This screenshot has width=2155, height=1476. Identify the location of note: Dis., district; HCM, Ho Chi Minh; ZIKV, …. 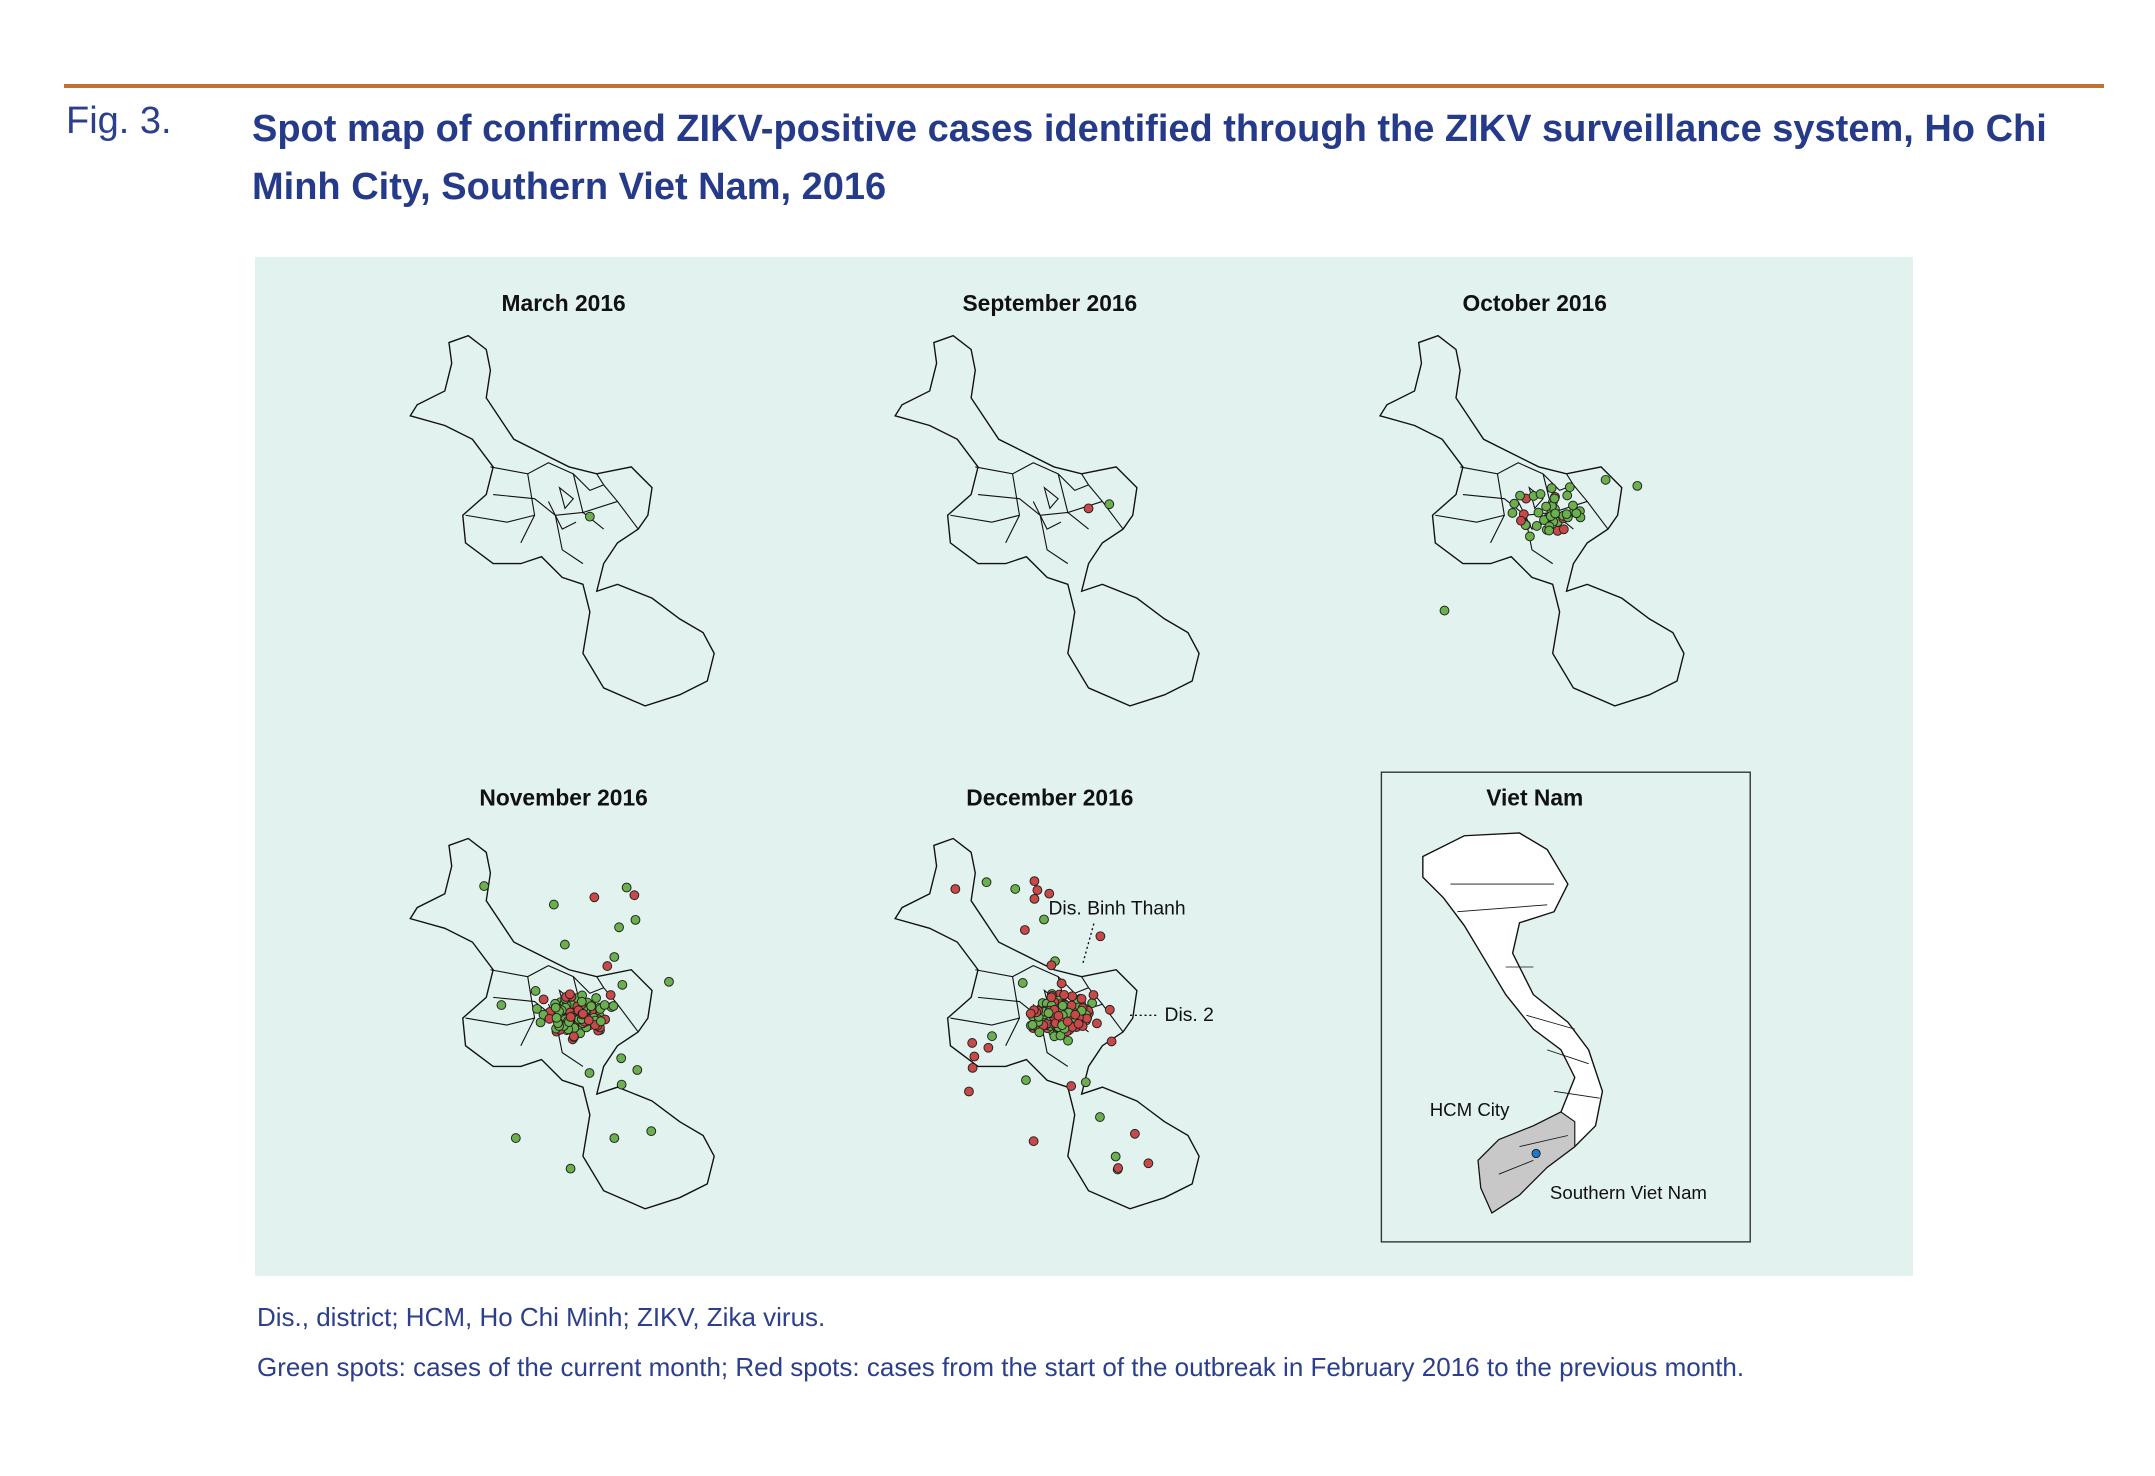
(541, 1317).